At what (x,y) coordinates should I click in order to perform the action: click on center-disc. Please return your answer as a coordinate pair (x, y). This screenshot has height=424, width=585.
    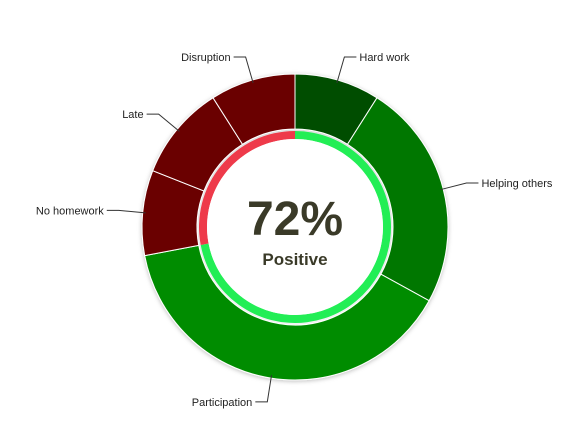
    Looking at the image, I should click on (295, 227).